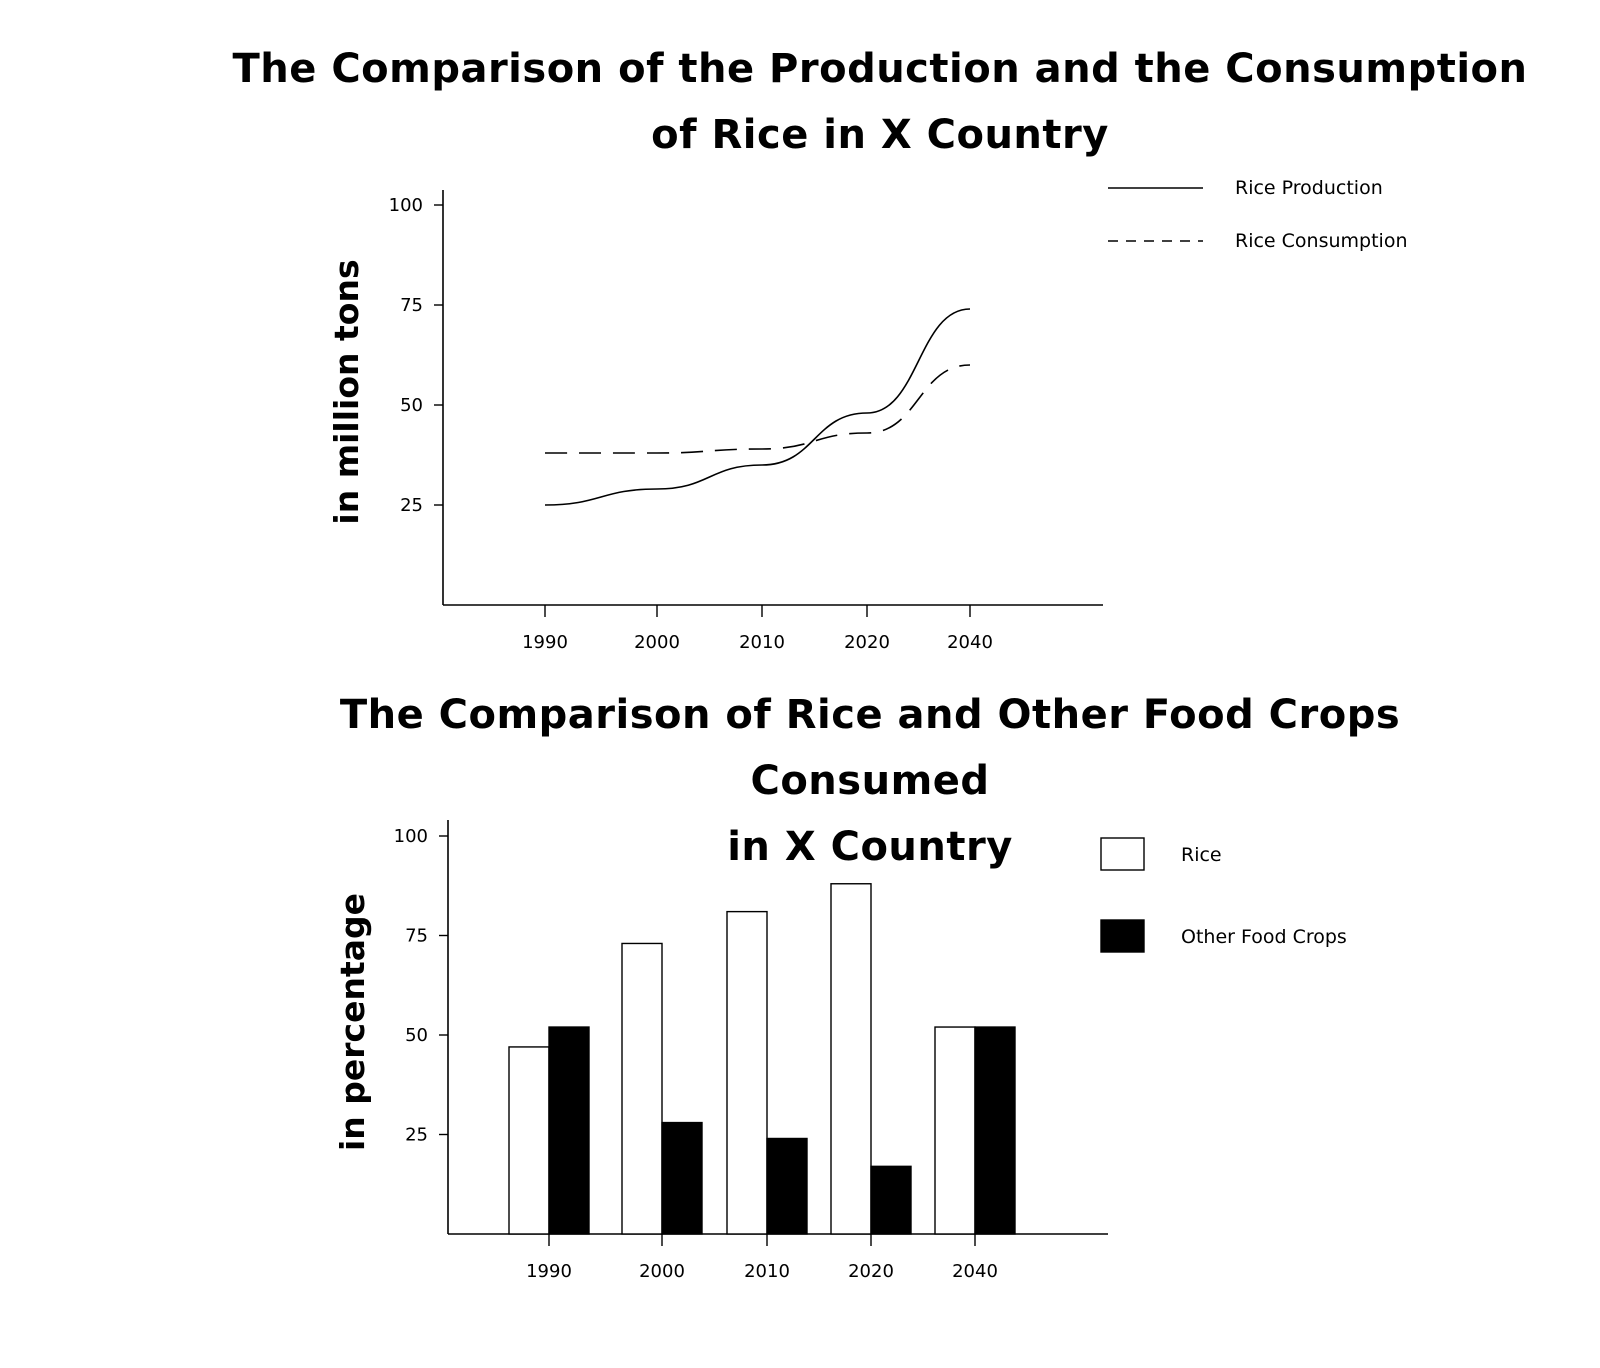  What do you see at coordinates (880, 135) in the screenshot?
I see `chart1-title-line2: of Rice in X Country` at bounding box center [880, 135].